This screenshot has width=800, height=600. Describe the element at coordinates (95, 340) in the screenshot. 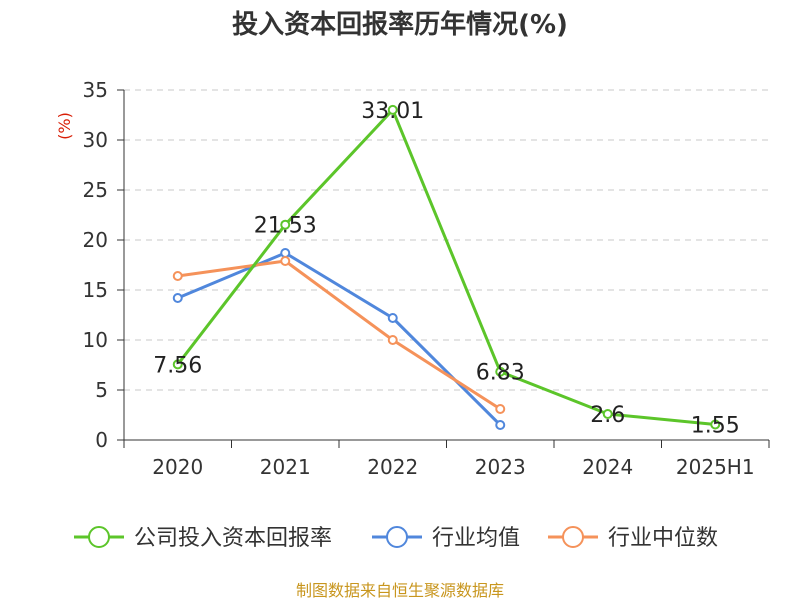

I see `y-tick-label: 10` at that location.